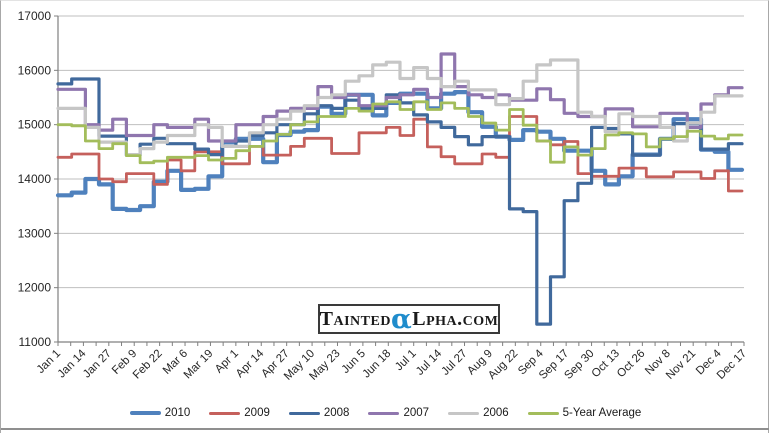 The width and height of the screenshot is (769, 434). I want to click on legend-label: 2009, so click(257, 413).